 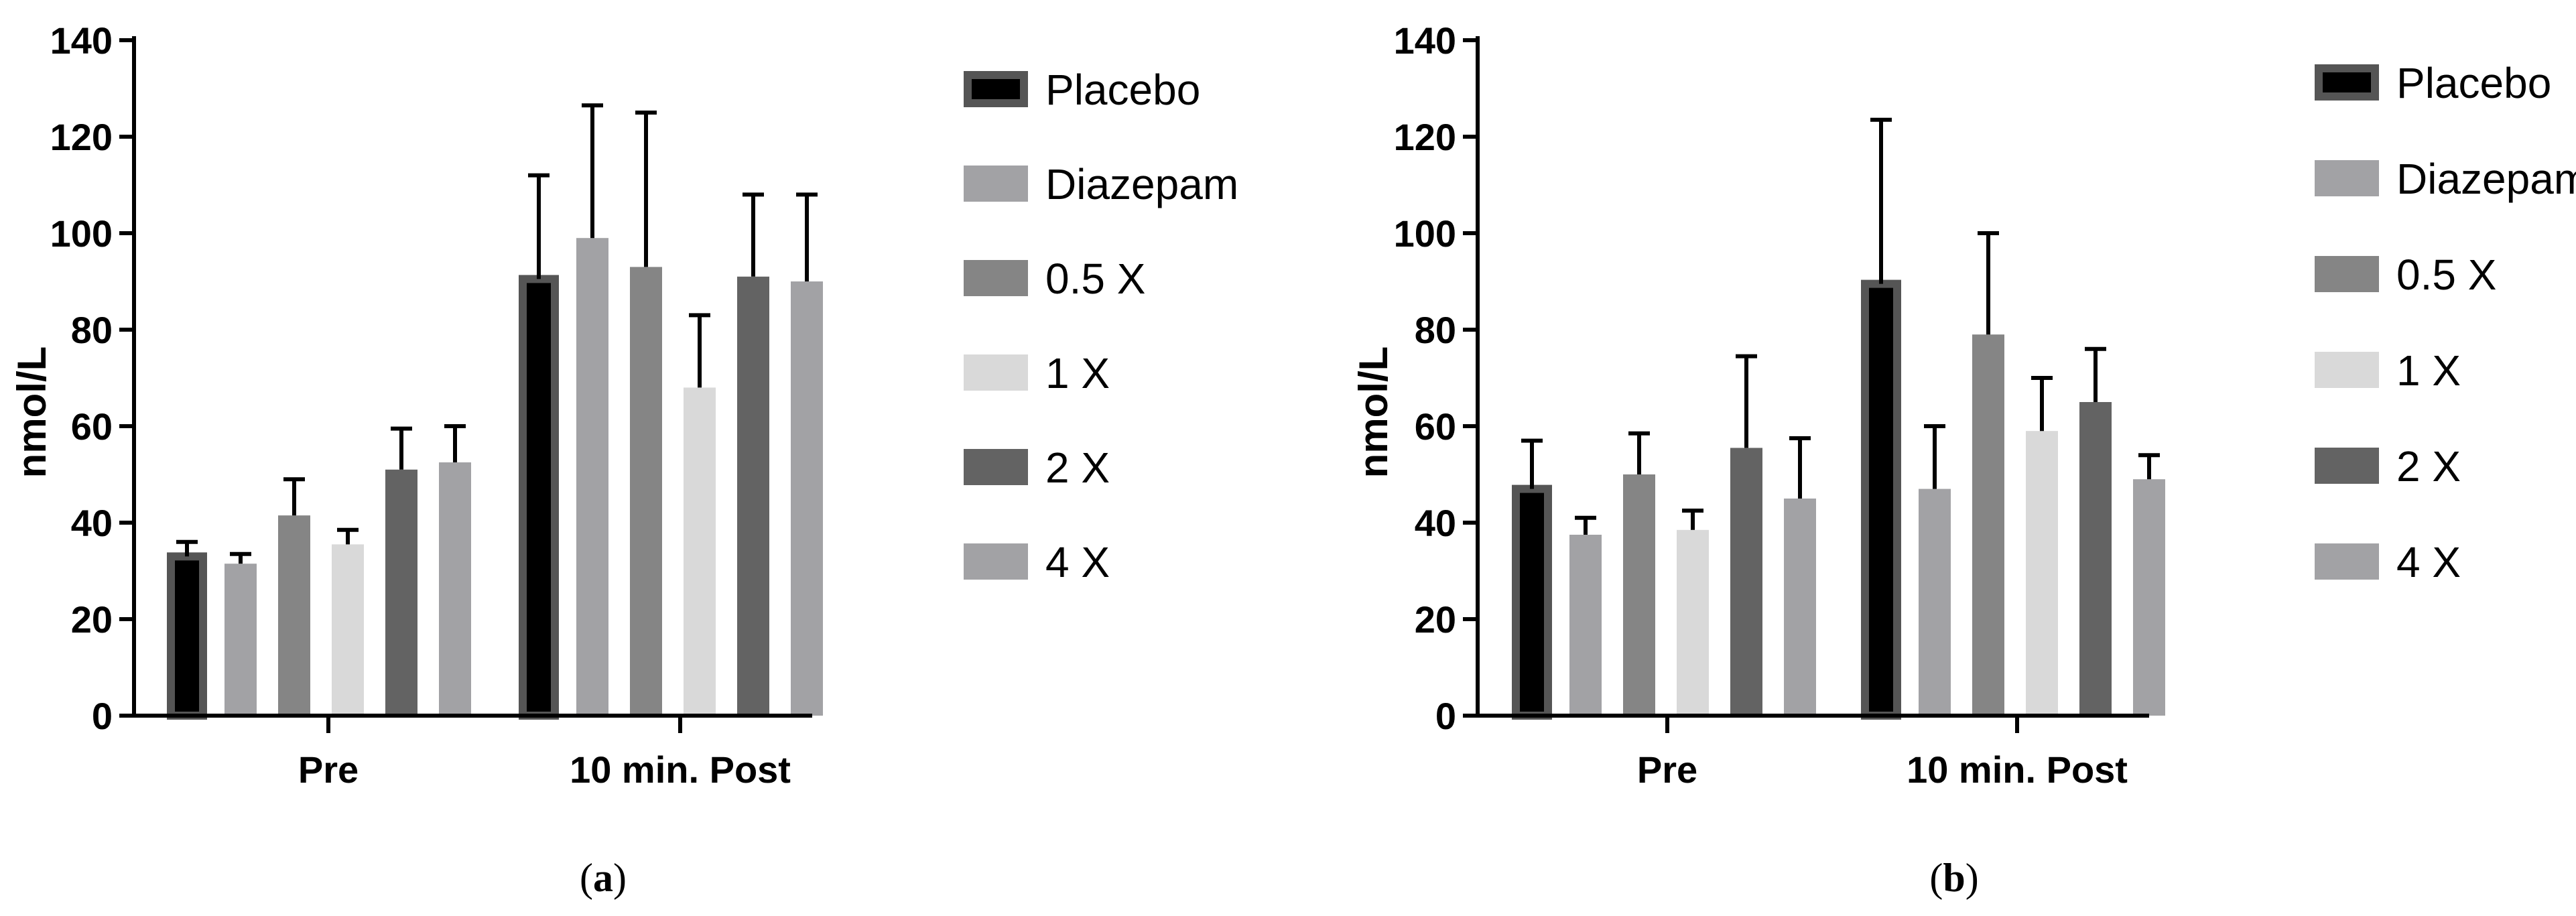 What do you see at coordinates (1953, 878) in the screenshot?
I see `panel-label-b: (b)` at bounding box center [1953, 878].